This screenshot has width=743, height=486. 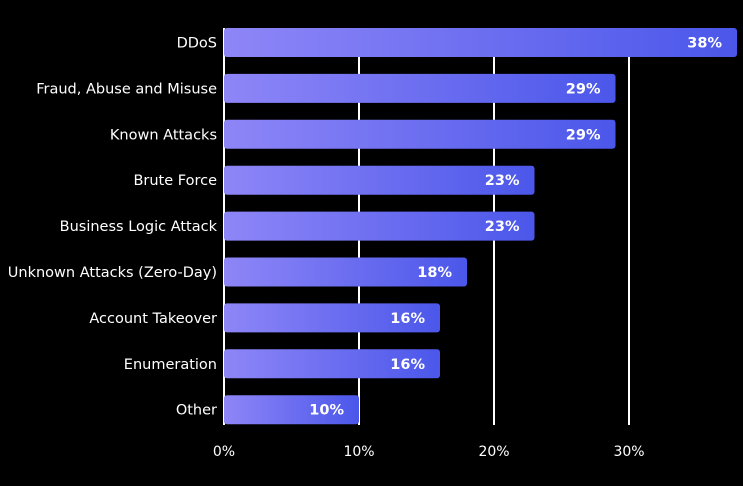 What do you see at coordinates (434, 273) in the screenshot?
I see `value-label: 18%` at bounding box center [434, 273].